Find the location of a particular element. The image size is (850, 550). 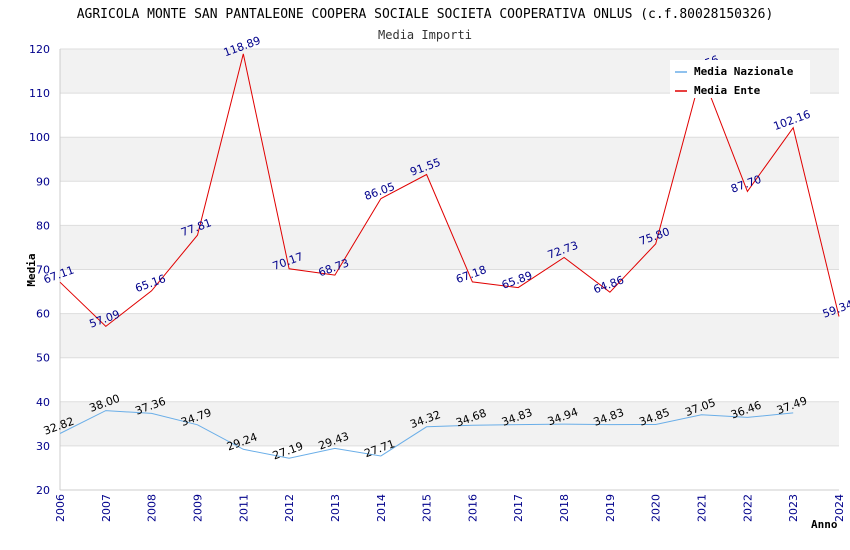

x-tick-label: 2007 is located at coordinates (106, 508).